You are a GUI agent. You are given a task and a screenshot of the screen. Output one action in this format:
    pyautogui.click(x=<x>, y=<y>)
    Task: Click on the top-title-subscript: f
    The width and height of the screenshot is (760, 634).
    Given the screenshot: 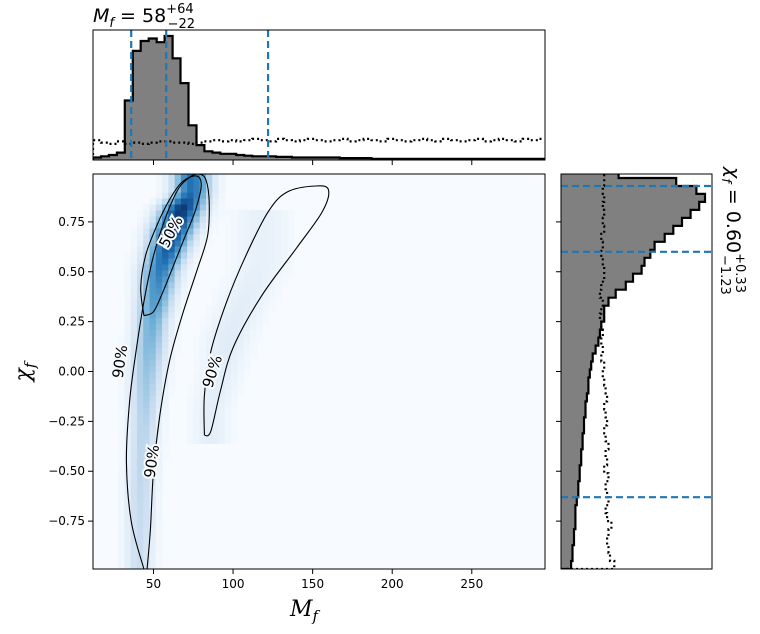 What is the action you would take?
    pyautogui.click(x=112, y=23)
    